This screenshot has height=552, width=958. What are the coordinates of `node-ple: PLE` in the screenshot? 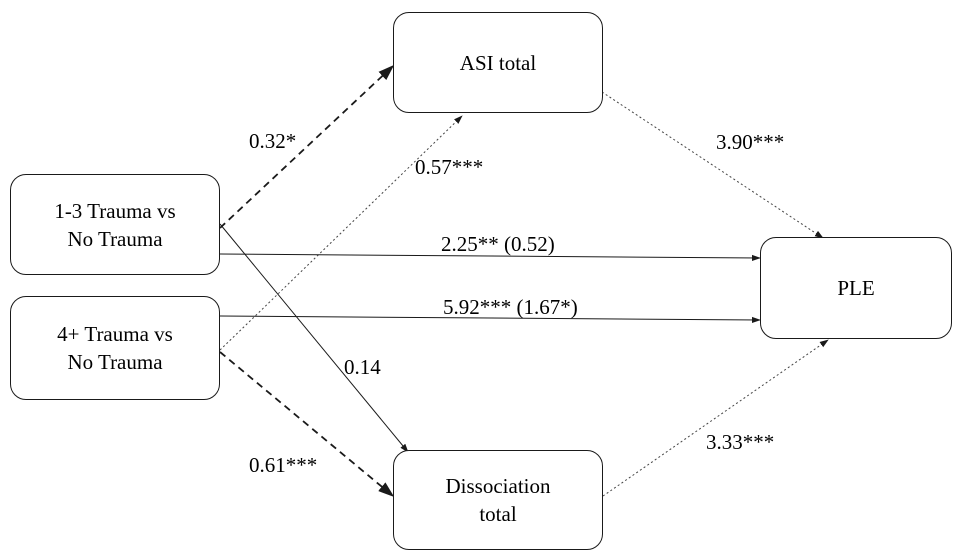 It's located at (856, 288).